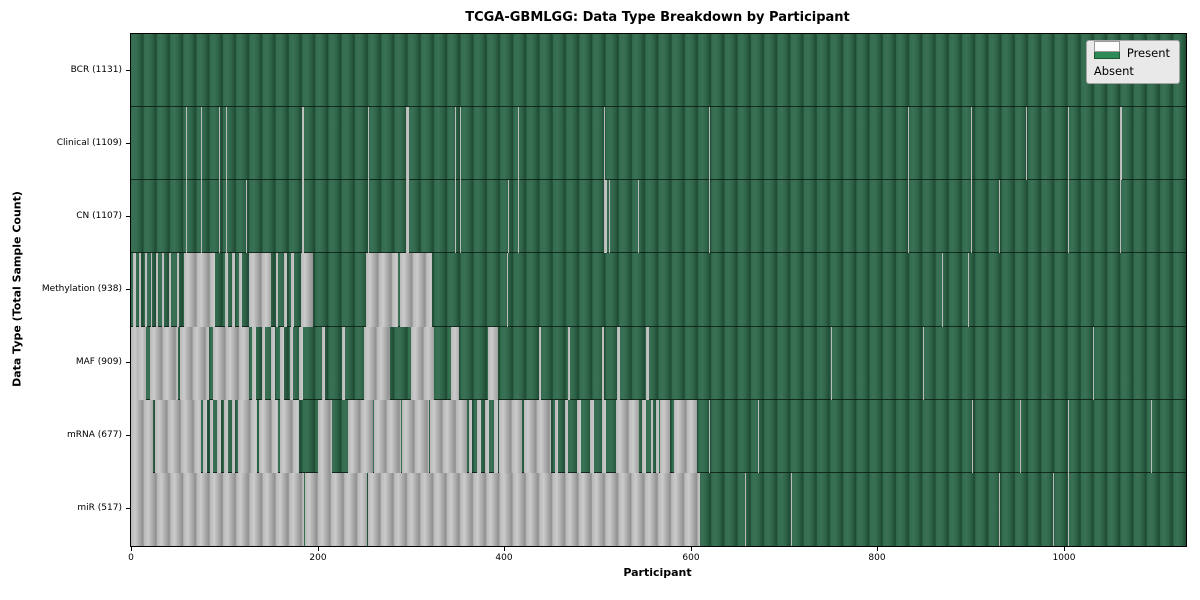 This screenshot has width=1200, height=600. I want to click on x-tick-label-600: 600, so click(691, 558).